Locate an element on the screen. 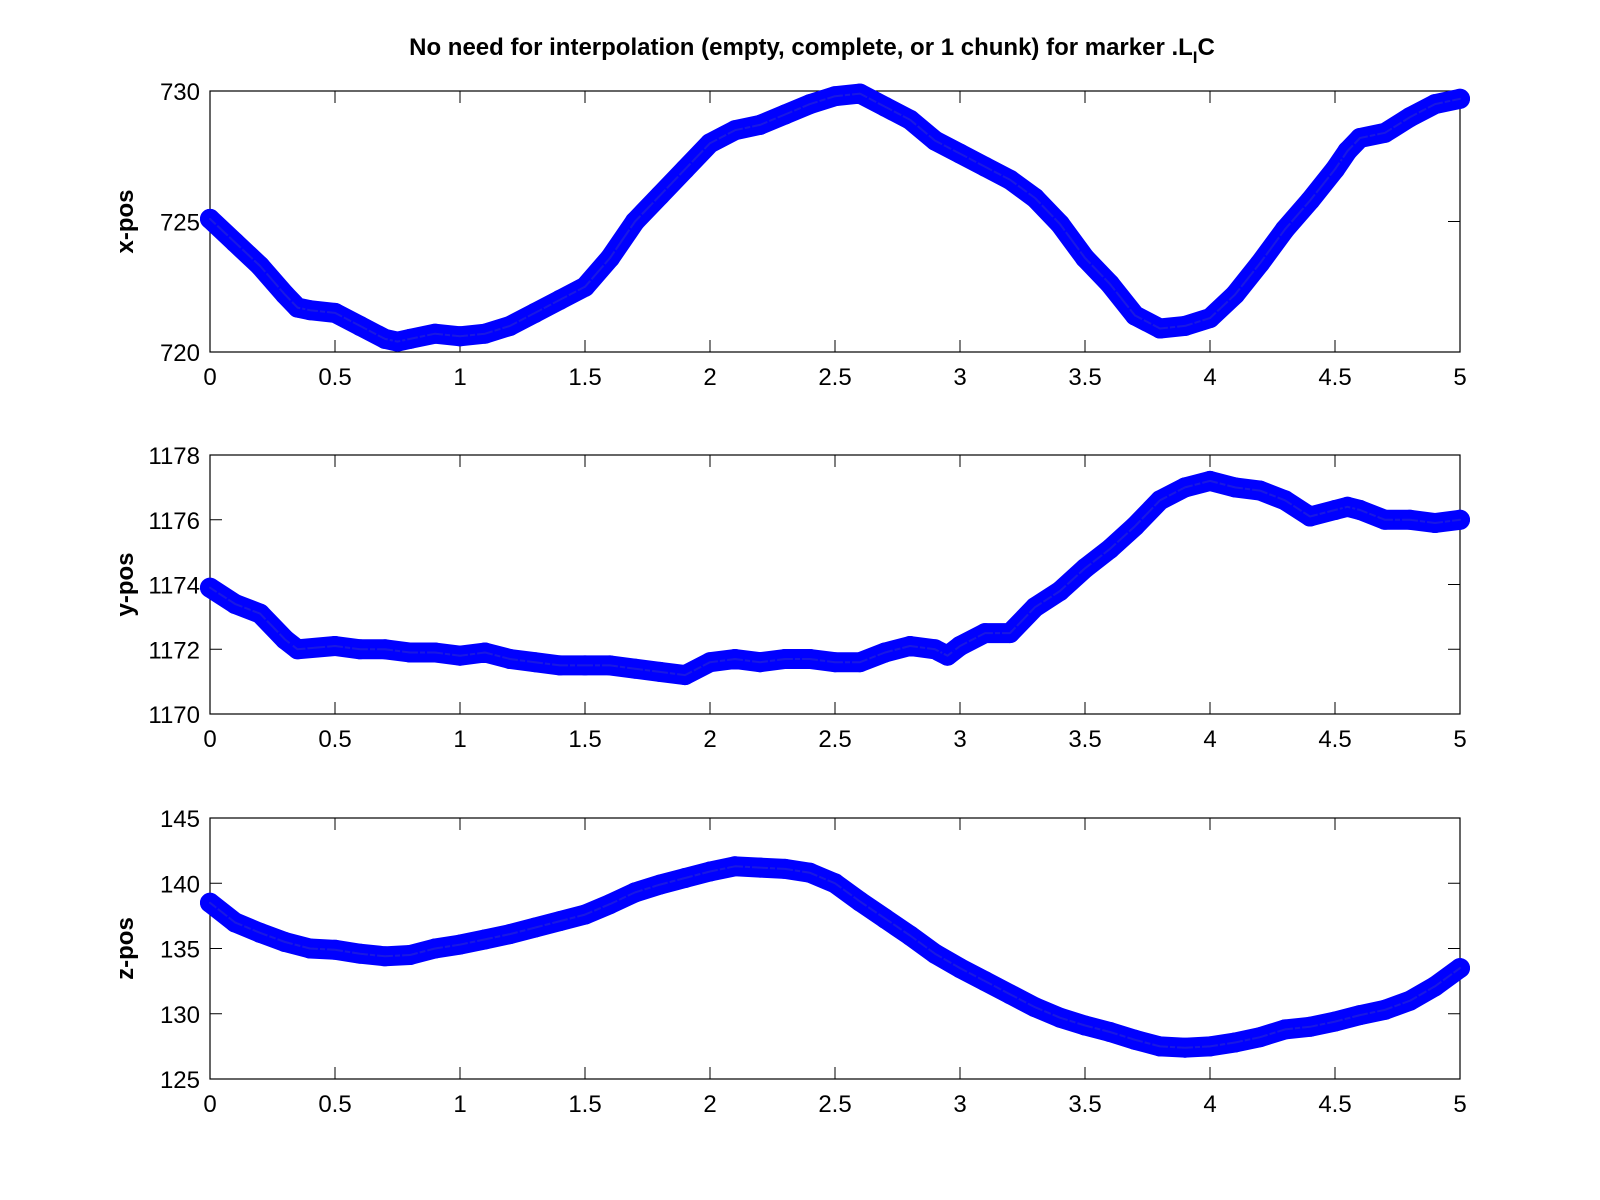 This screenshot has height=1200, width=1600. y-tick-label: 140 is located at coordinates (180, 884).